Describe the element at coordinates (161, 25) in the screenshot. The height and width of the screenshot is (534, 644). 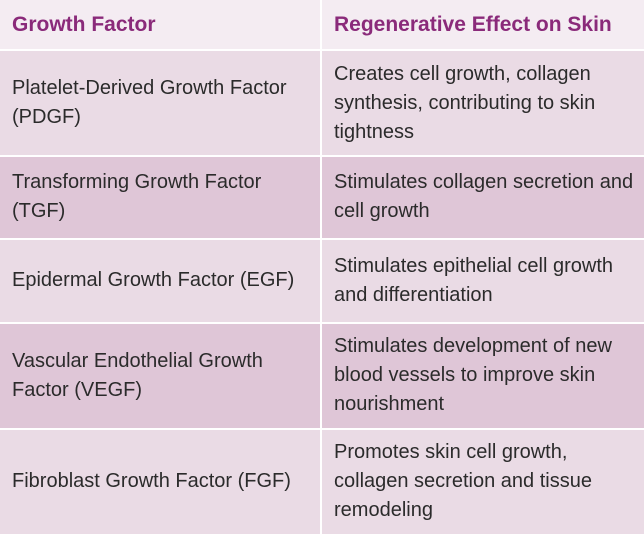
I see `header-growth-factor: Growth Factor` at that location.